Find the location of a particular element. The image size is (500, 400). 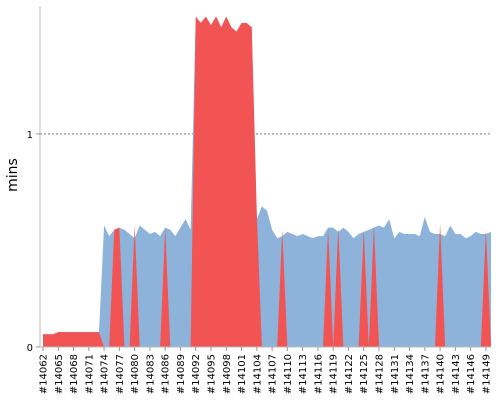

x-tick-label: #14080 is located at coordinates (135, 374).